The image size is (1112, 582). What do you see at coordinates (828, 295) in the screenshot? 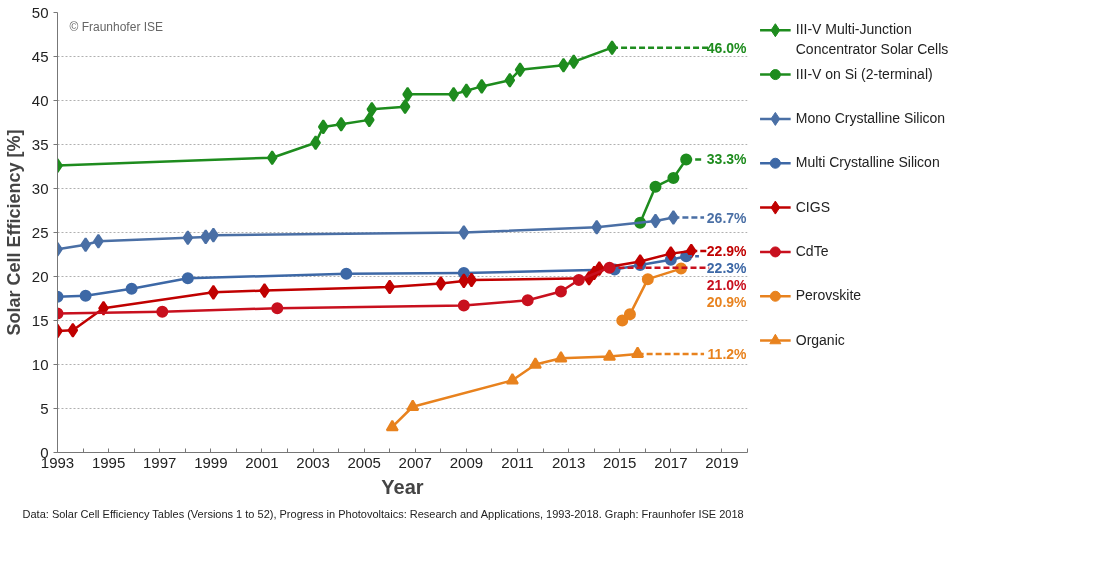
I see `legend-label: Perovskite` at bounding box center [828, 295].